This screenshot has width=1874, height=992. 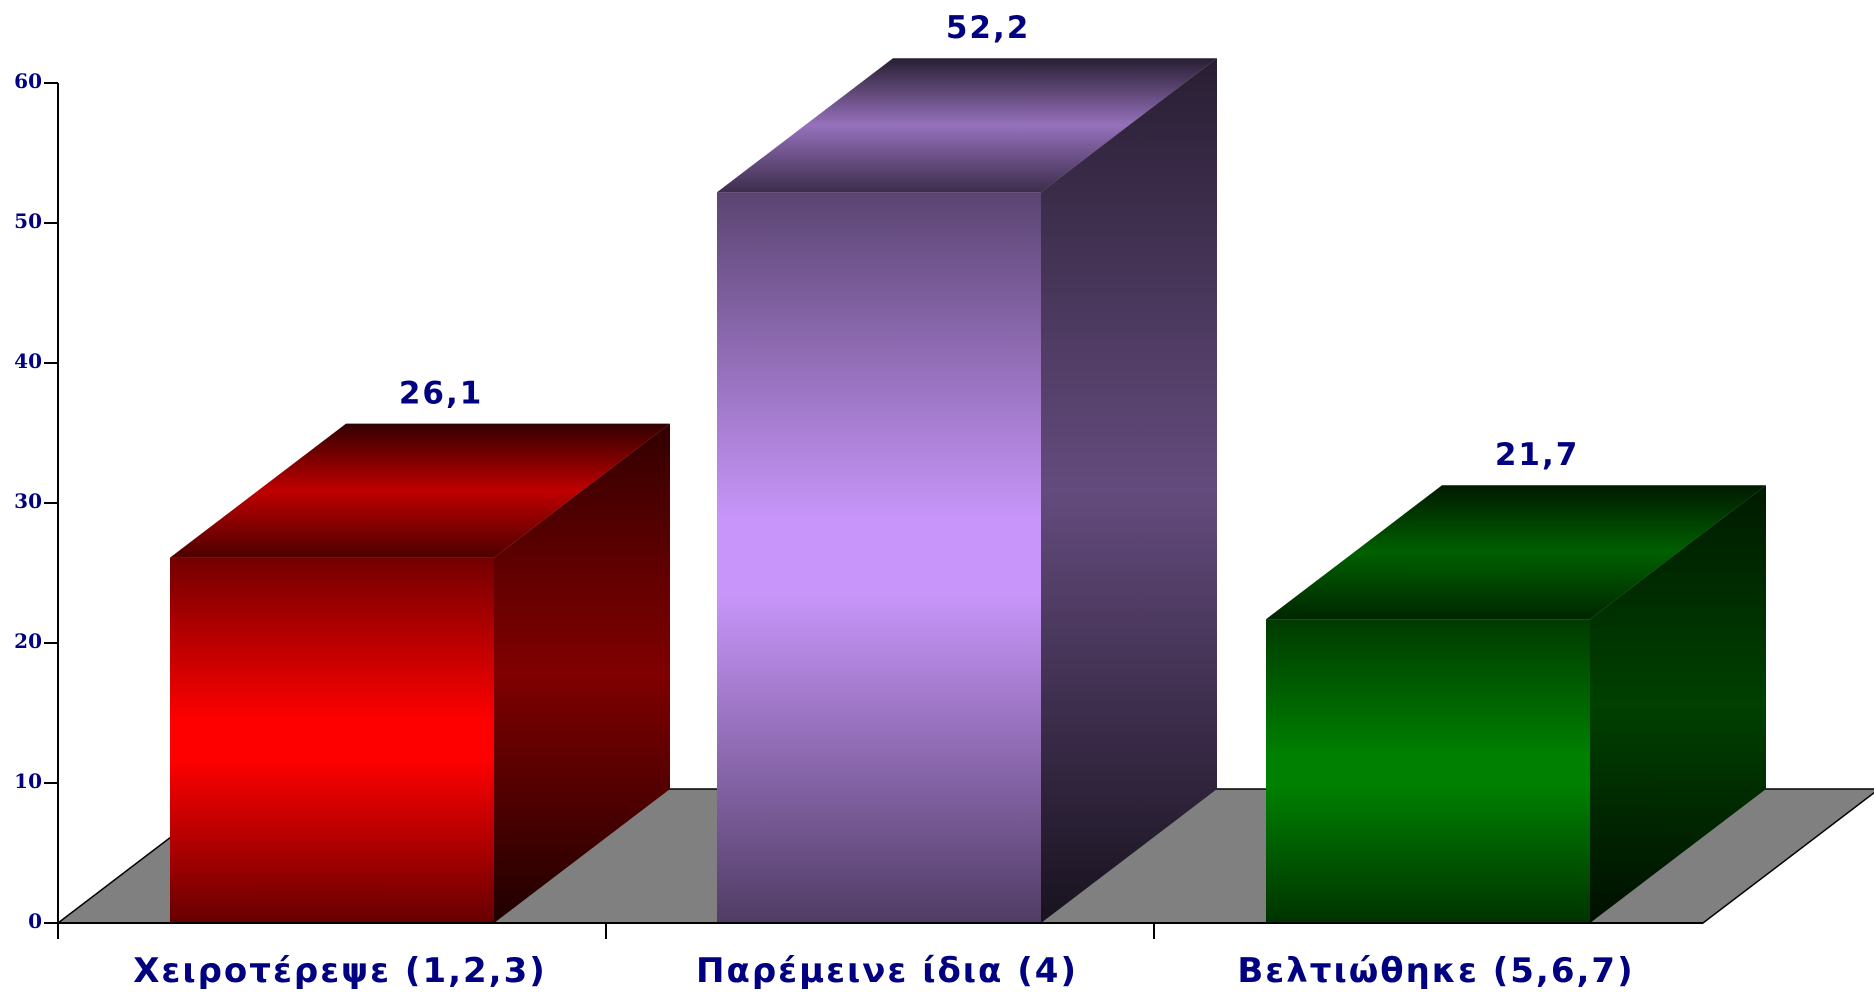 What do you see at coordinates (28, 781) in the screenshot?
I see `y-tick-label: 10` at bounding box center [28, 781].